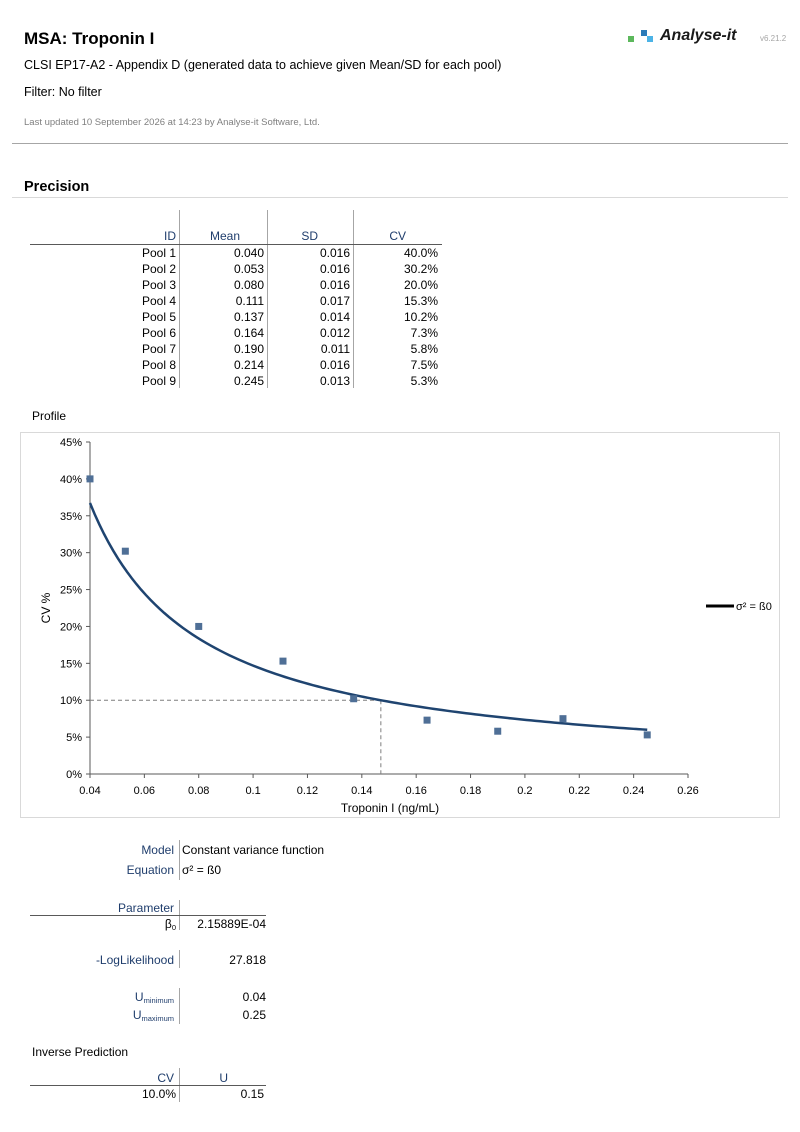 Image resolution: width=800 pixels, height=1132 pixels. What do you see at coordinates (698, 35) in the screenshot?
I see `logo-text: Analyse-it` at bounding box center [698, 35].